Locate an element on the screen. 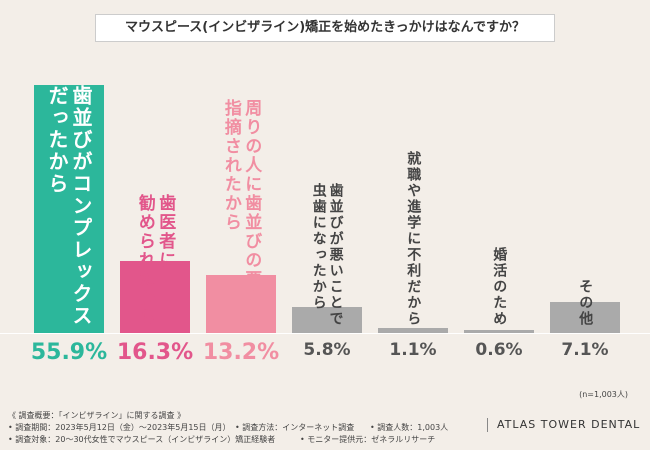  sample-note: (n=1,003人) is located at coordinates (603, 394).